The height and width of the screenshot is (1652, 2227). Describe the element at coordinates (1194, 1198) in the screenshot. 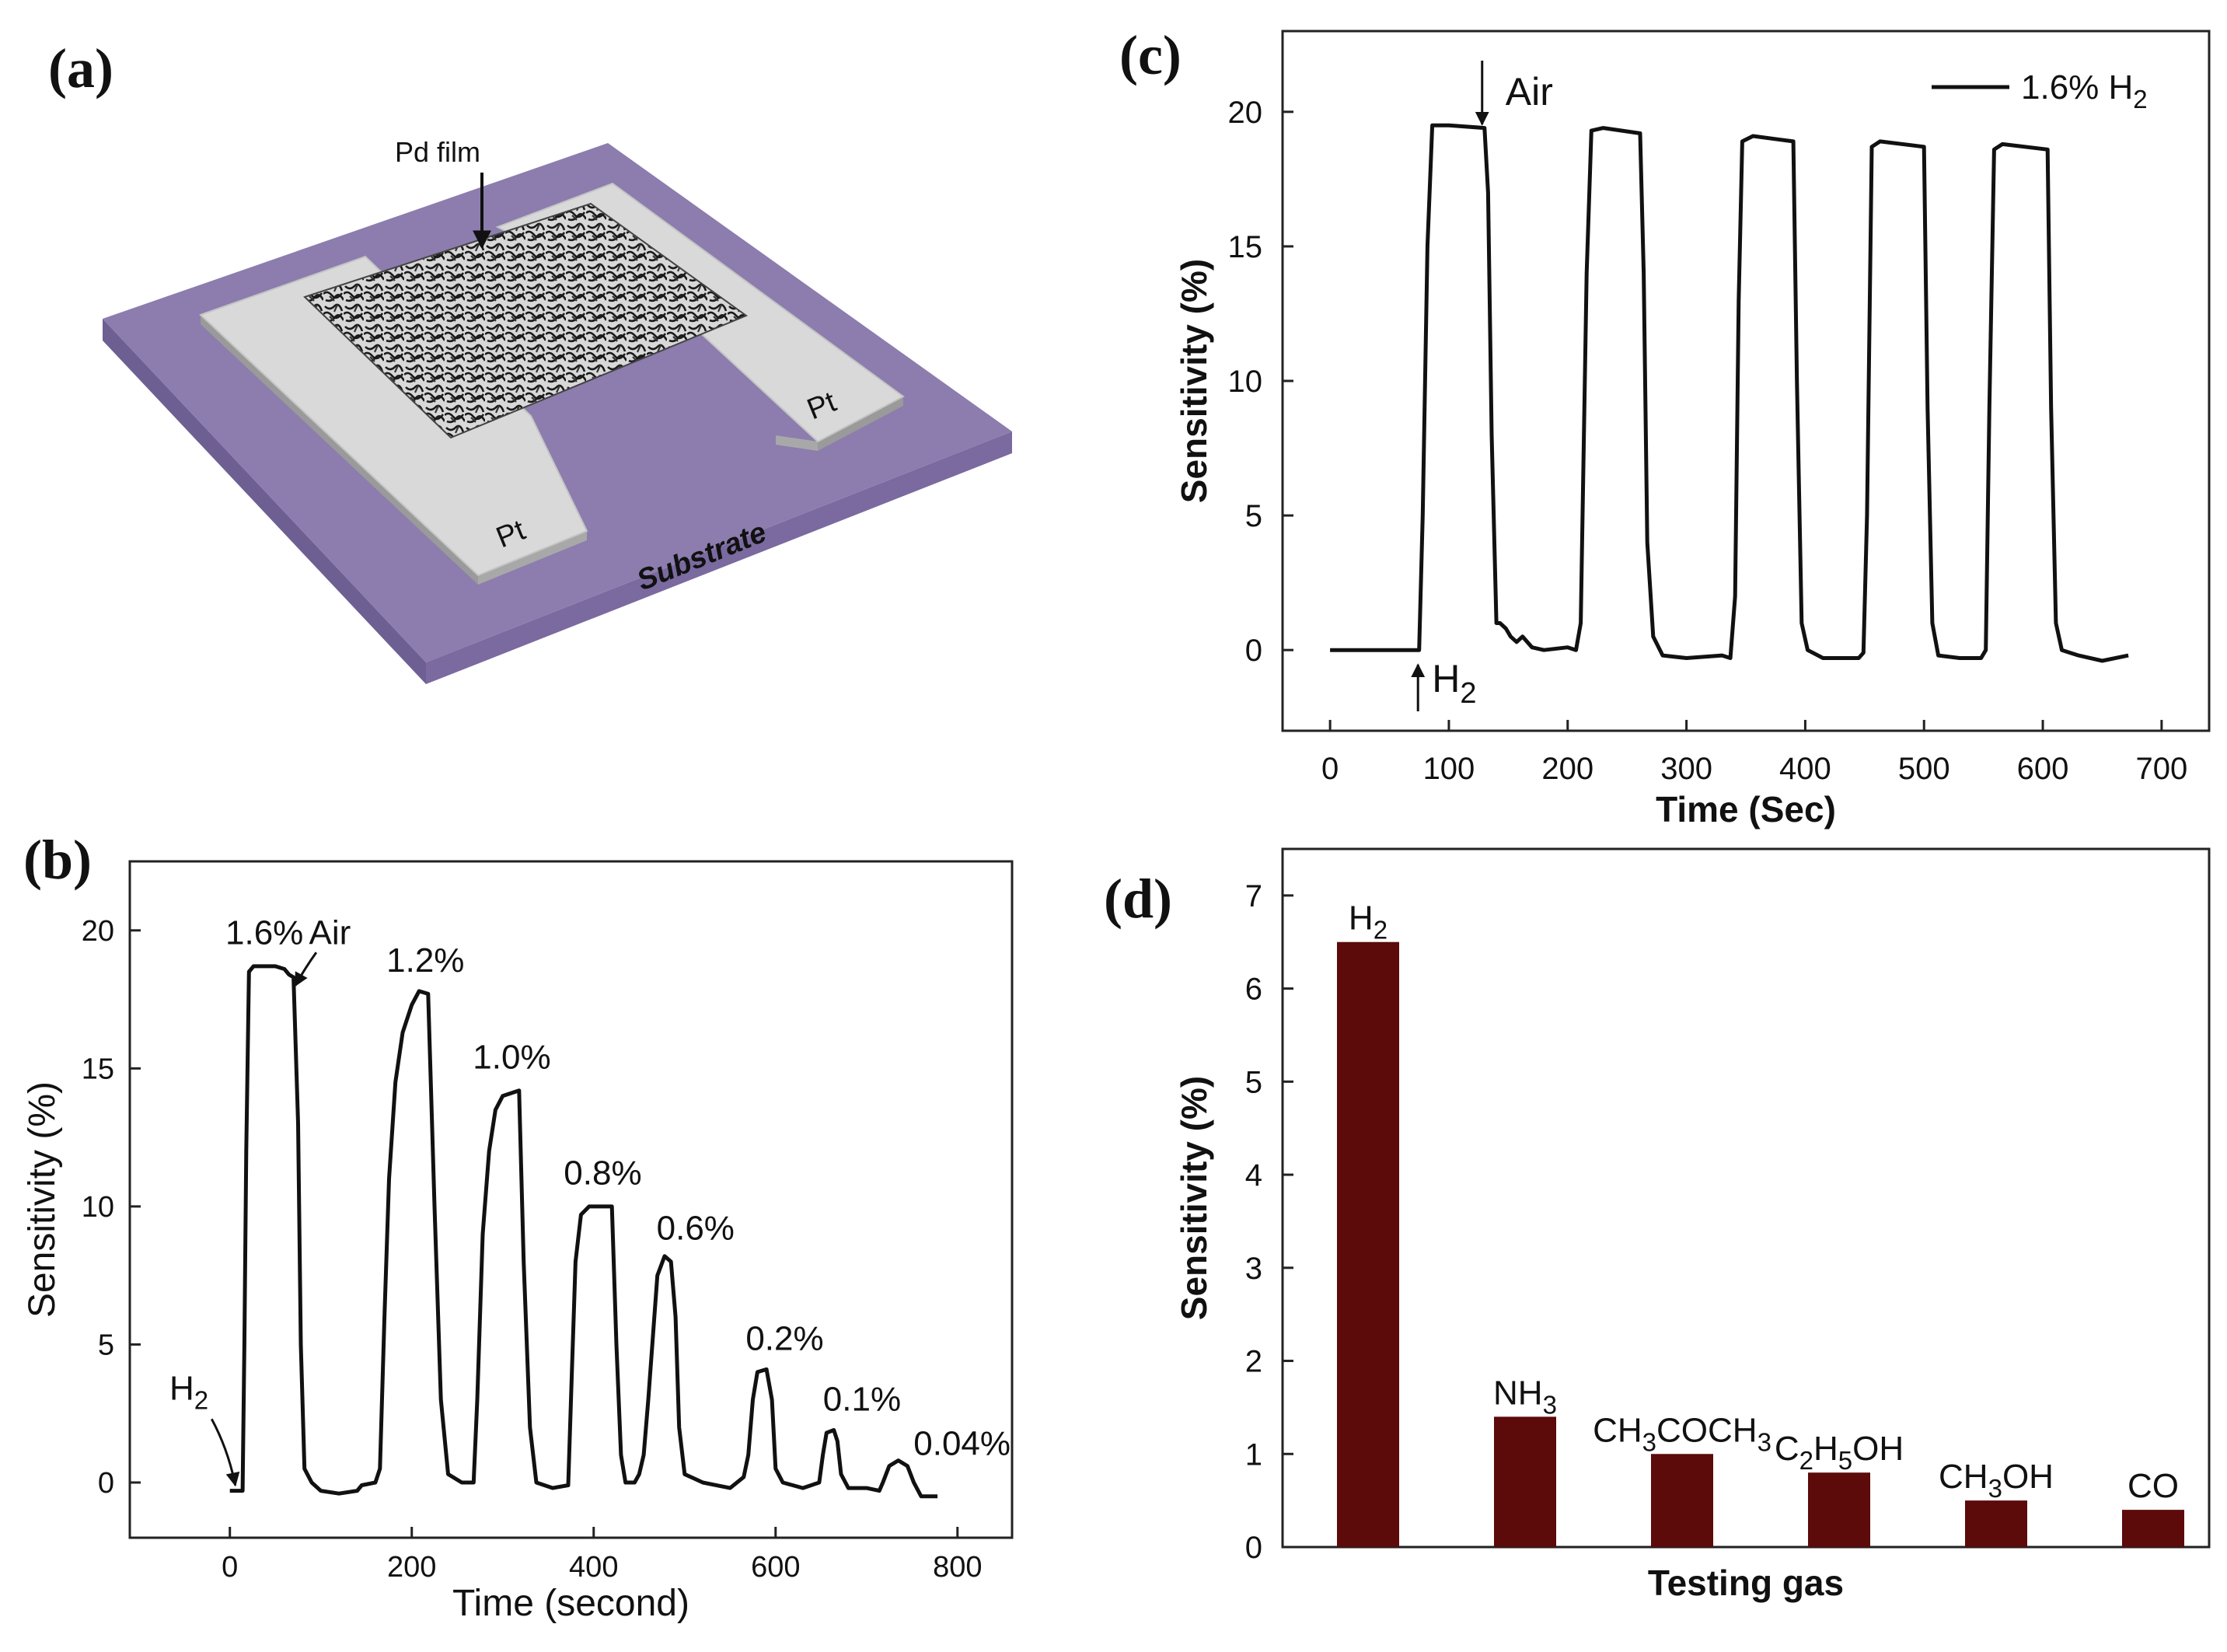

I see `chart-d-ylabel: Sensitivity (%)` at that location.